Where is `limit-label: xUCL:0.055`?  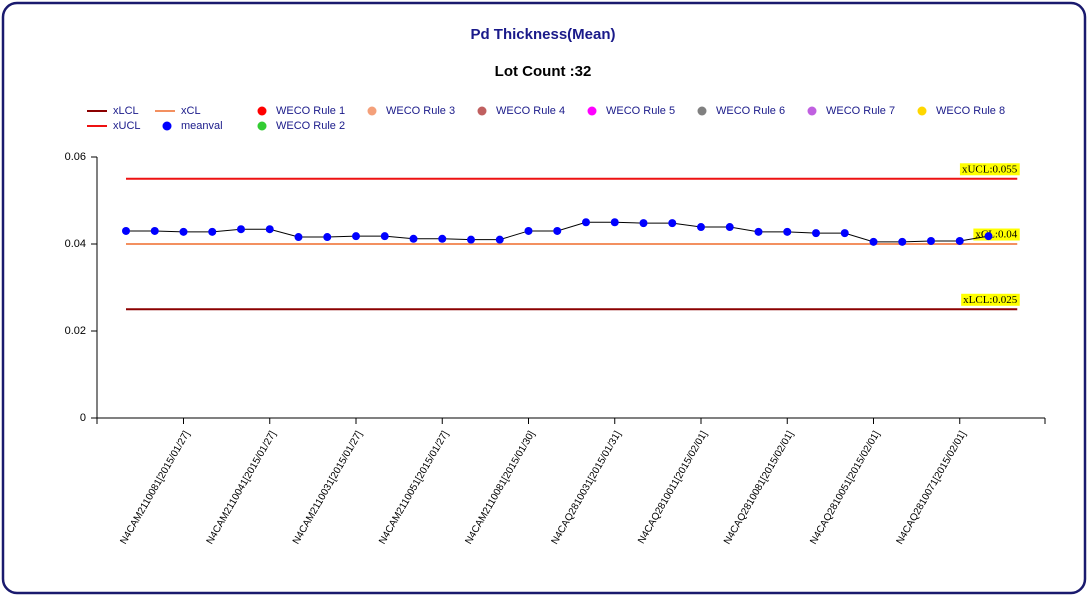 limit-label: xUCL:0.055 is located at coordinates (990, 169).